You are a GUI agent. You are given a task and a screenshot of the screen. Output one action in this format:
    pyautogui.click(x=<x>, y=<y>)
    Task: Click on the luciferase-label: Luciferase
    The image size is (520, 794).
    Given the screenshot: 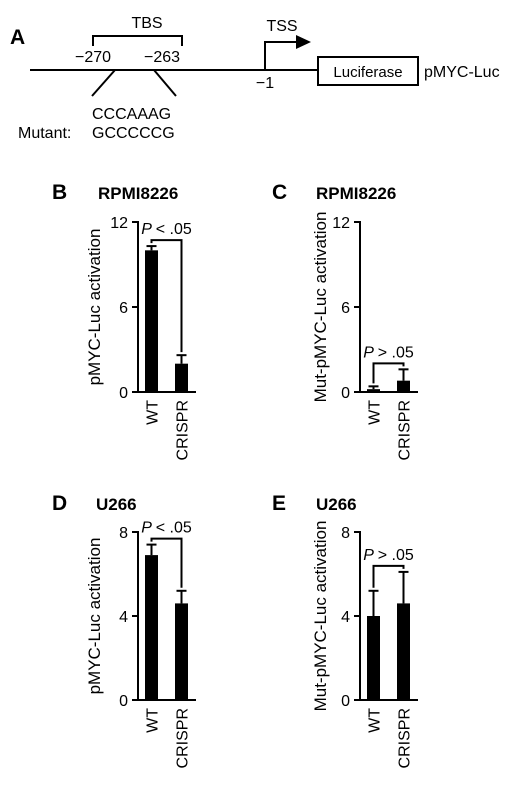 What is the action you would take?
    pyautogui.click(x=367, y=72)
    